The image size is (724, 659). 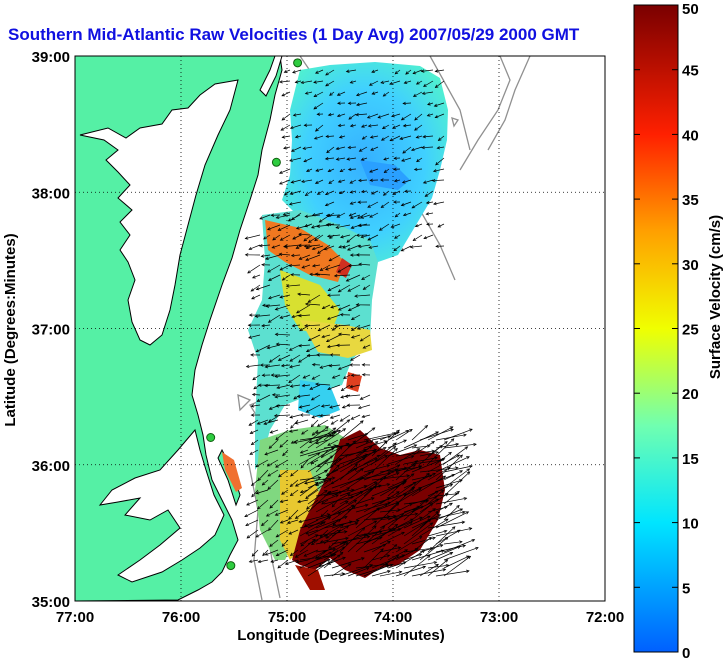 I want to click on blue-patch, so click(x=385, y=175).